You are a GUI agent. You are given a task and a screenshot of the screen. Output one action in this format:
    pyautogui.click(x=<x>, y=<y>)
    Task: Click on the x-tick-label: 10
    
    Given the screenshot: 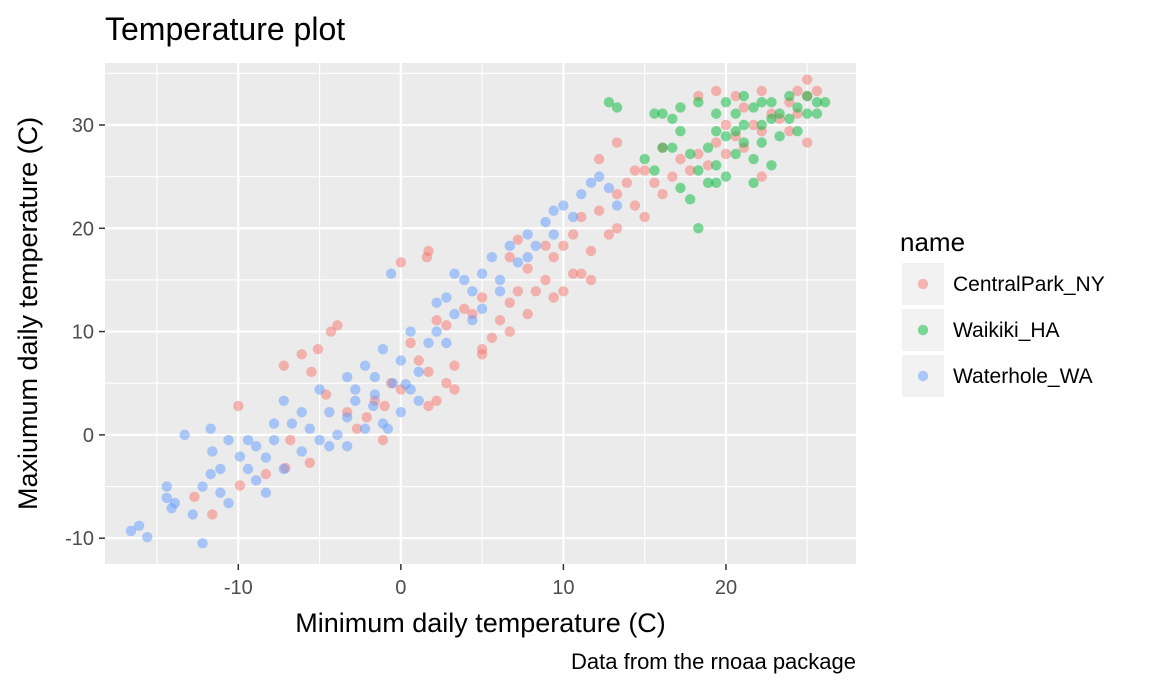 What is the action you would take?
    pyautogui.click(x=563, y=588)
    